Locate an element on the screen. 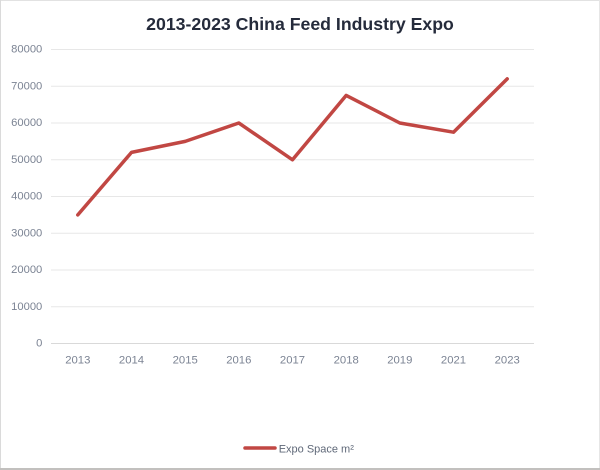 Image resolution: width=600 pixels, height=470 pixels. svg-text: Expo Space m² is located at coordinates (317, 450).